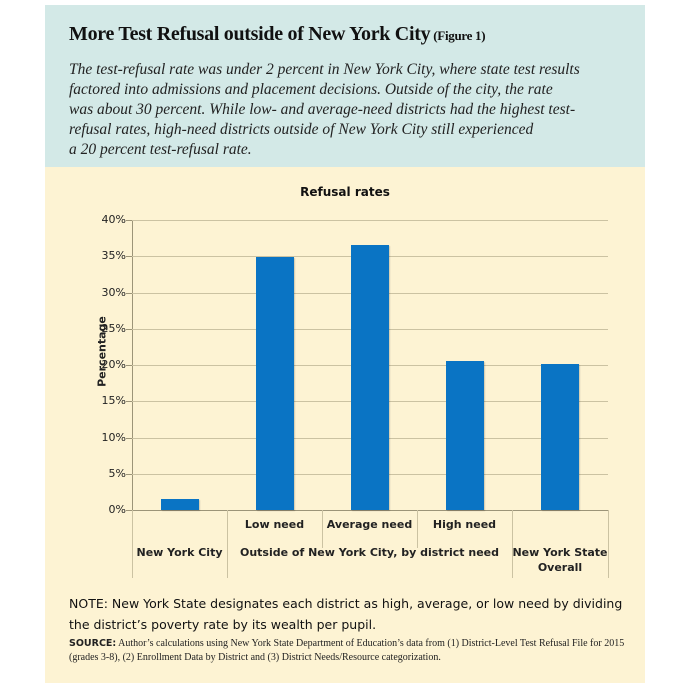 This screenshot has height=690, width=690. What do you see at coordinates (560, 552) in the screenshot?
I see `label-line: New York State` at bounding box center [560, 552].